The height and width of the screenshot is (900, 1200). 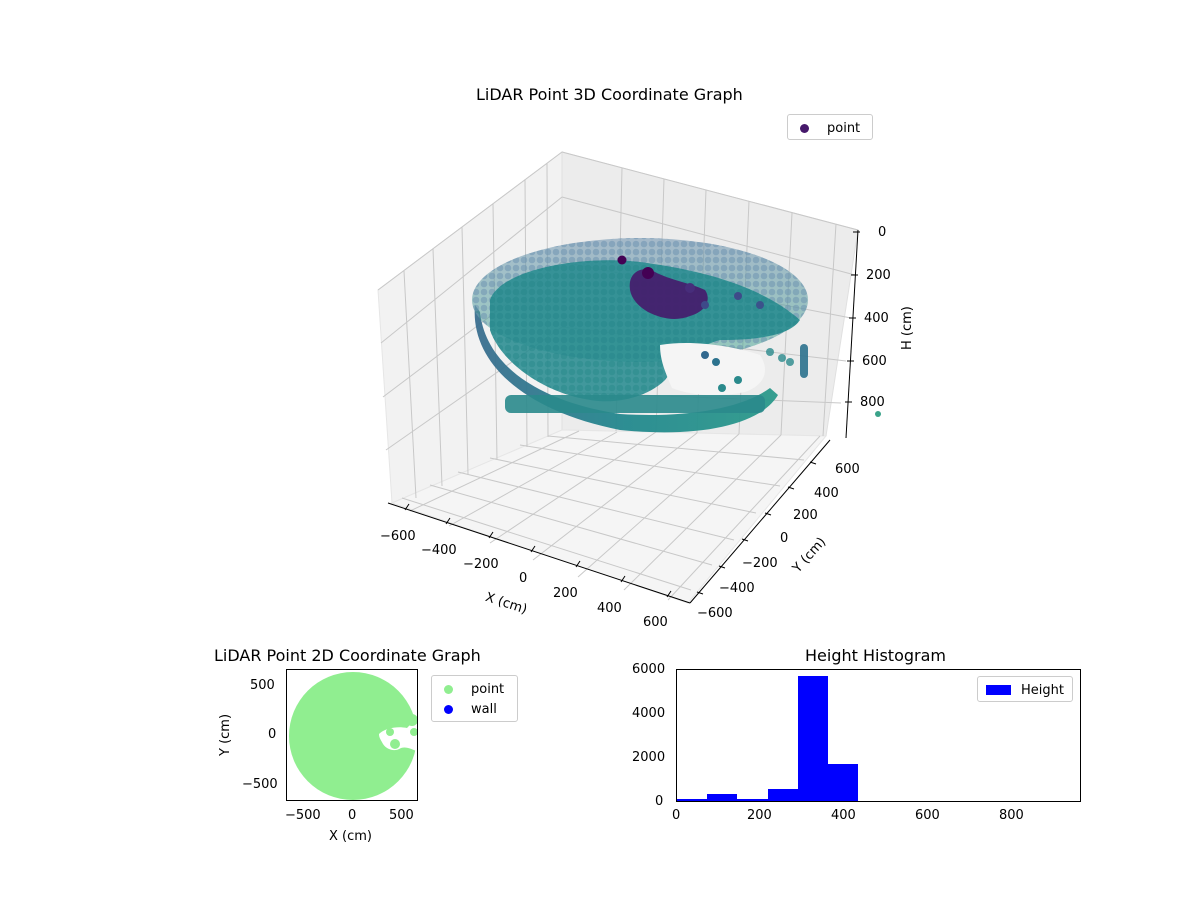 What do you see at coordinates (804, 128) in the screenshot?
I see `legend-3d-point-marker-icon` at bounding box center [804, 128].